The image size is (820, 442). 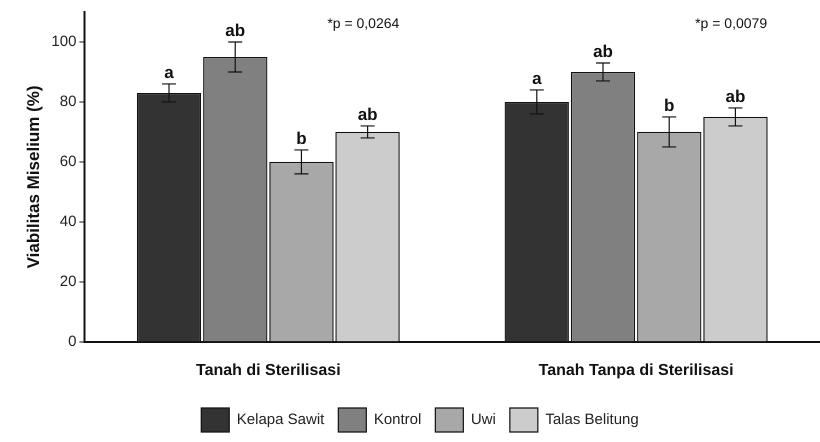 I want to click on y-tick-label: 100, so click(x=63, y=41).